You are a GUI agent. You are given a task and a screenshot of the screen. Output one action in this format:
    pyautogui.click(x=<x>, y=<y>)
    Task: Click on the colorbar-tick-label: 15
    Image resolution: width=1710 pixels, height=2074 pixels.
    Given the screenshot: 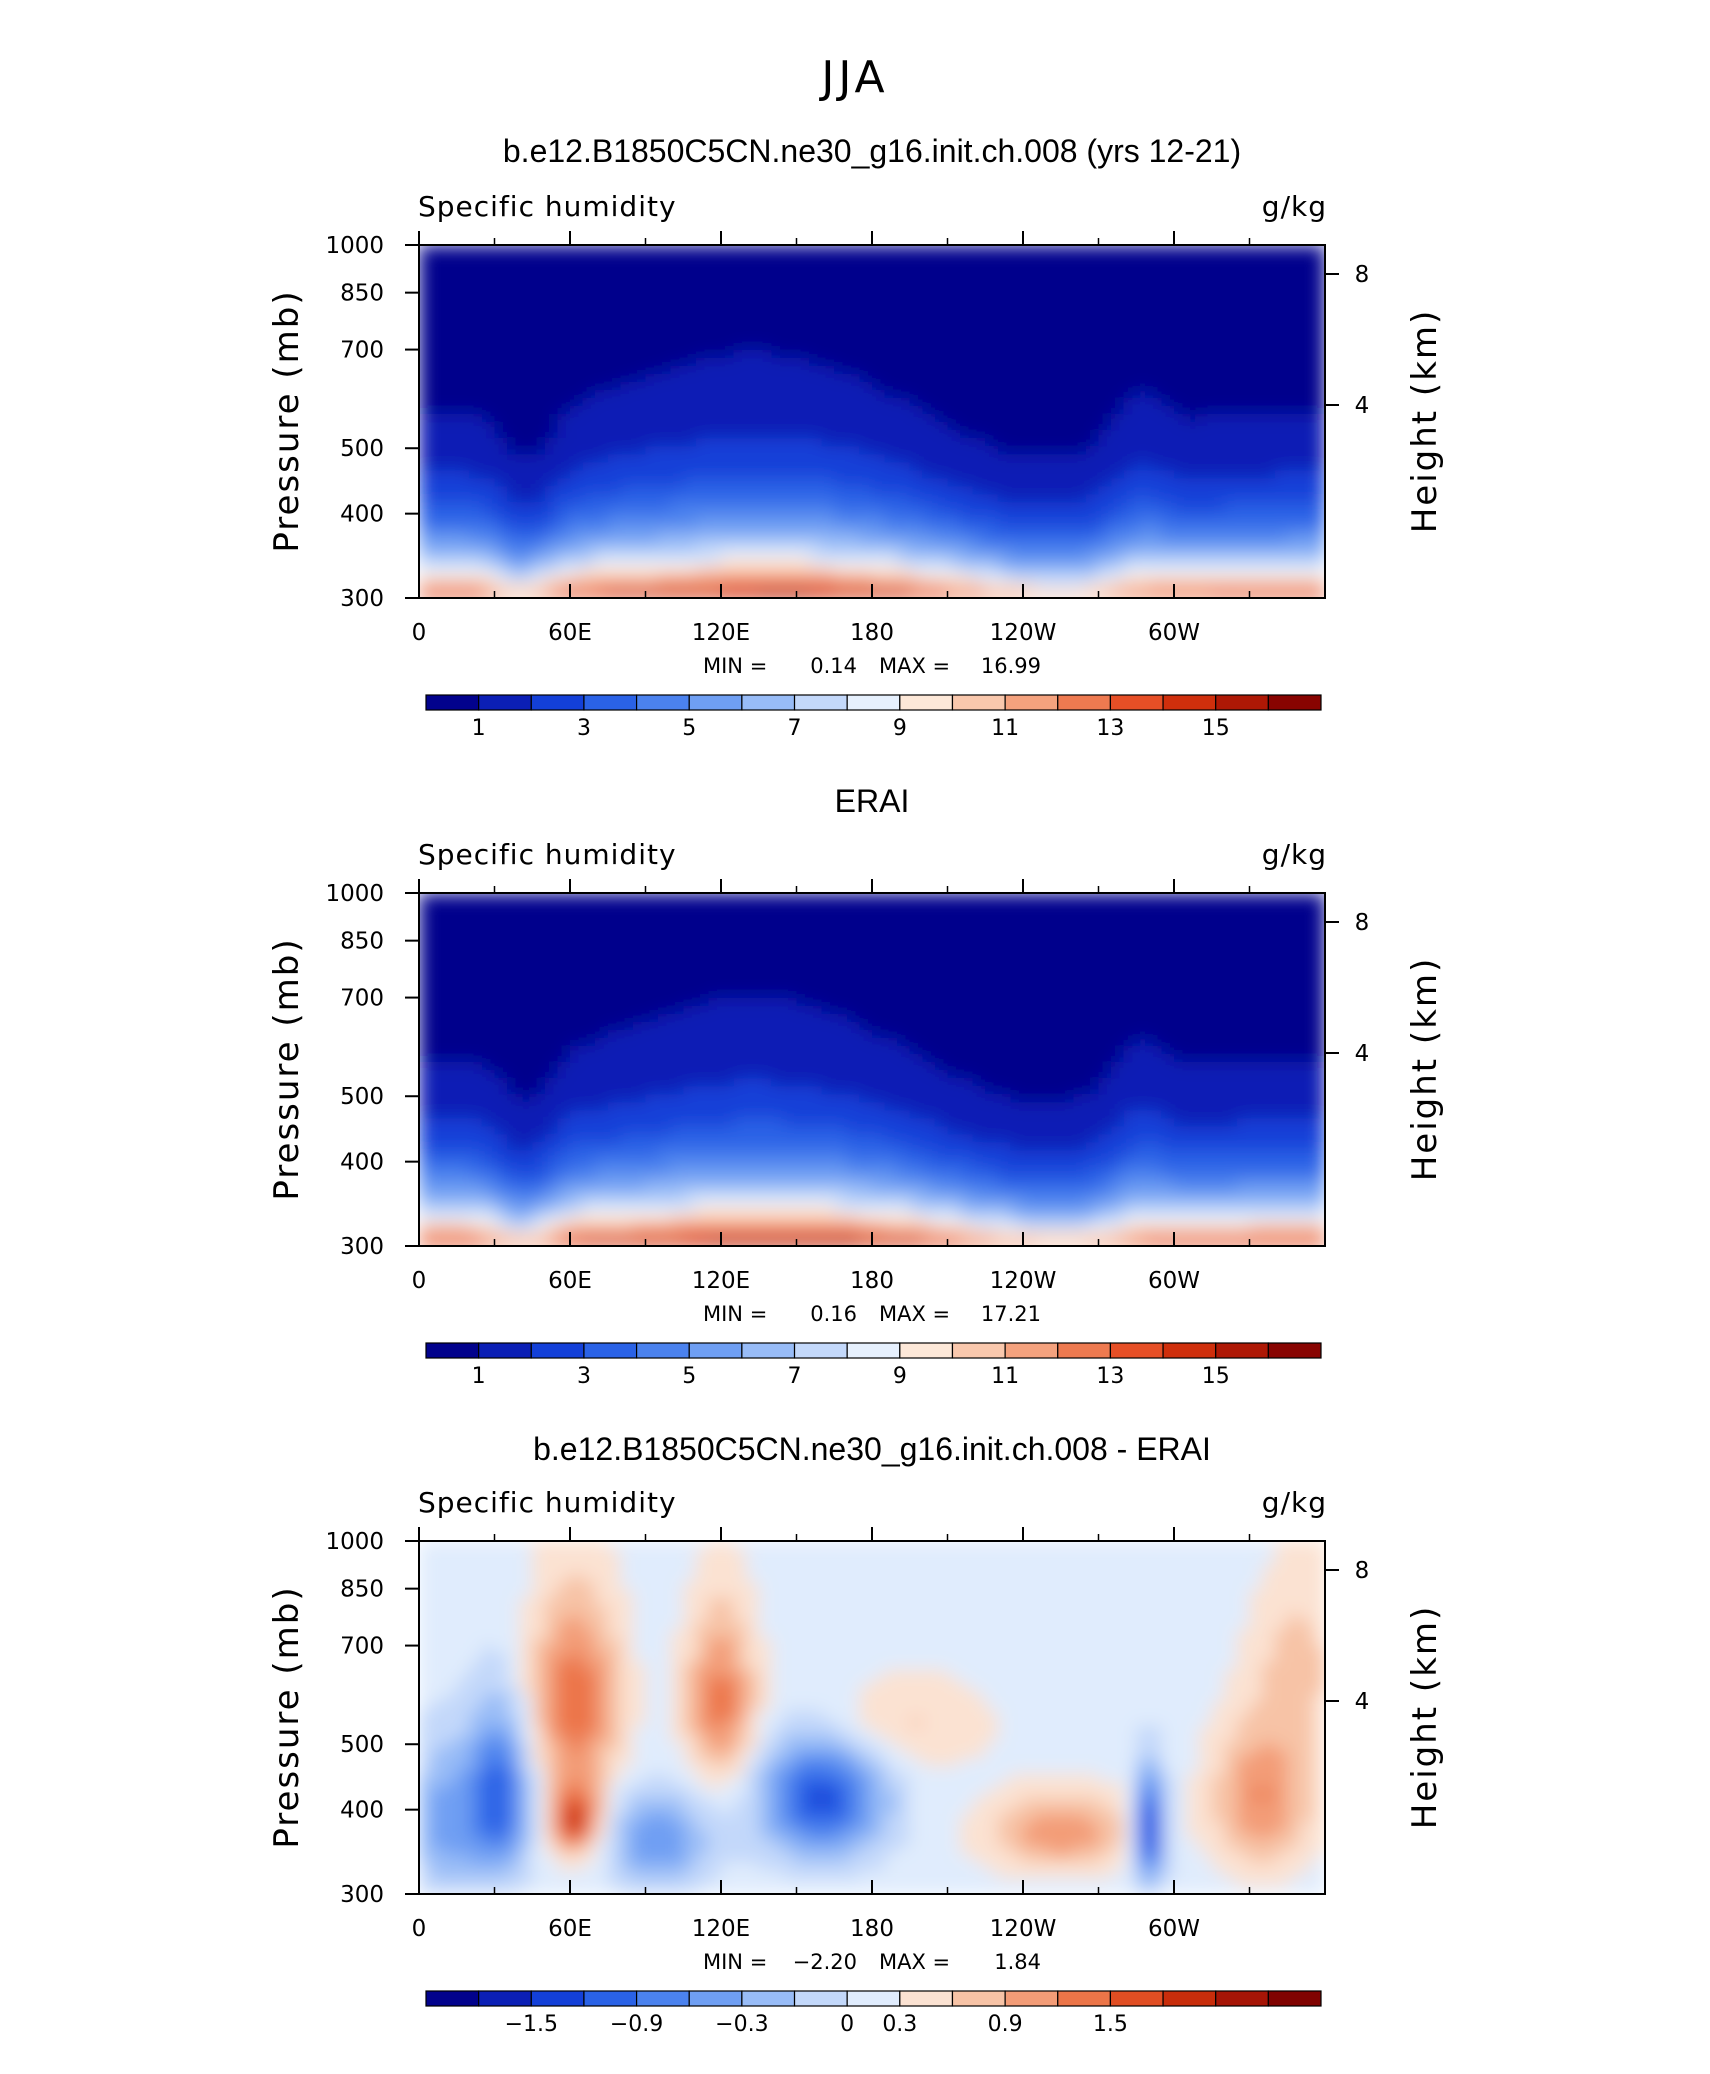 What is the action you would take?
    pyautogui.click(x=1216, y=728)
    